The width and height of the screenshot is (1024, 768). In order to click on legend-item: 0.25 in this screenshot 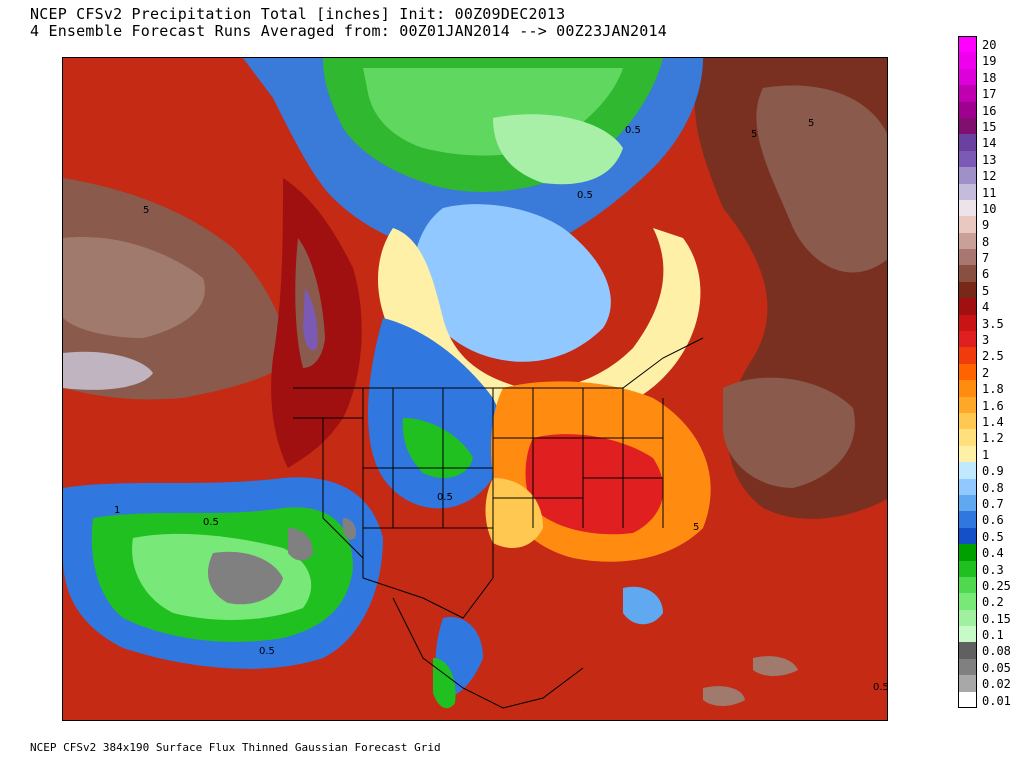, I will do `click(988, 585)`.